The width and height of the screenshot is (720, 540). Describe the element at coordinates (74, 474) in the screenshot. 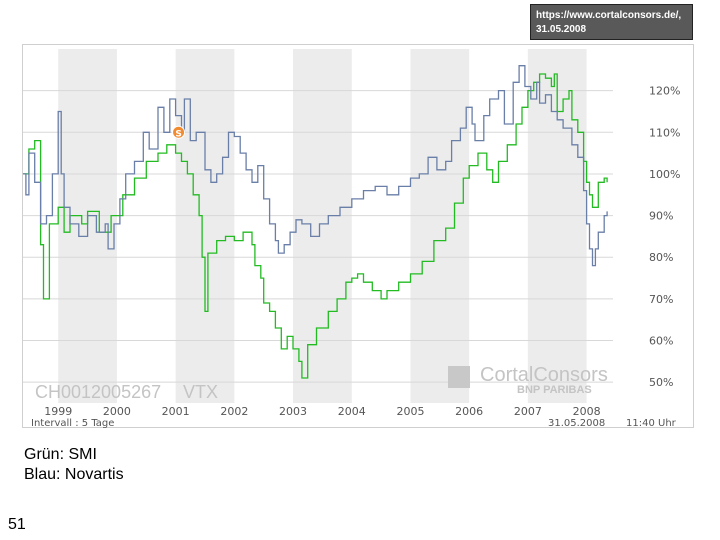

I see `caption-novartis: Blau: Novartis` at that location.